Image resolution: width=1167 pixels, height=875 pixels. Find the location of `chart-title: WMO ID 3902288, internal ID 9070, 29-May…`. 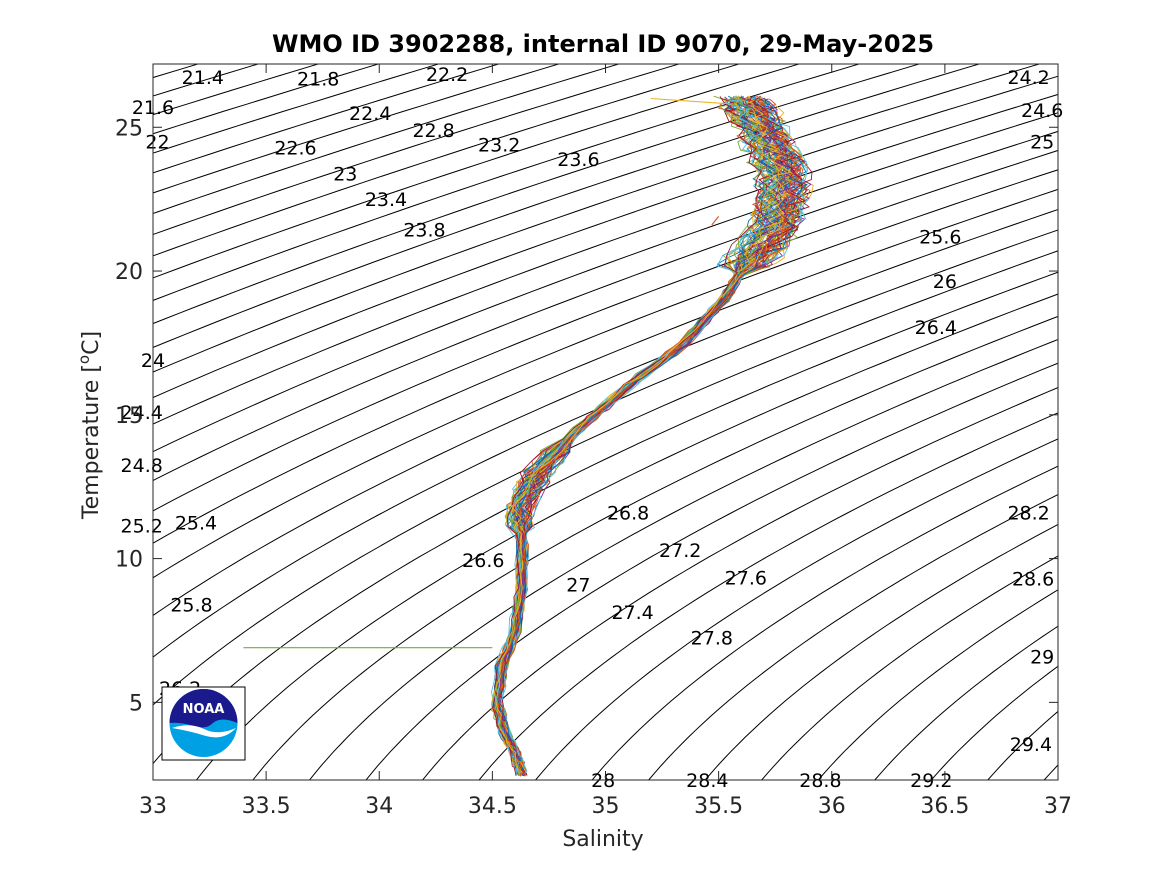

chart-title: WMO ID 3902288, internal ID 9070, 29-May… is located at coordinates (603, 44).